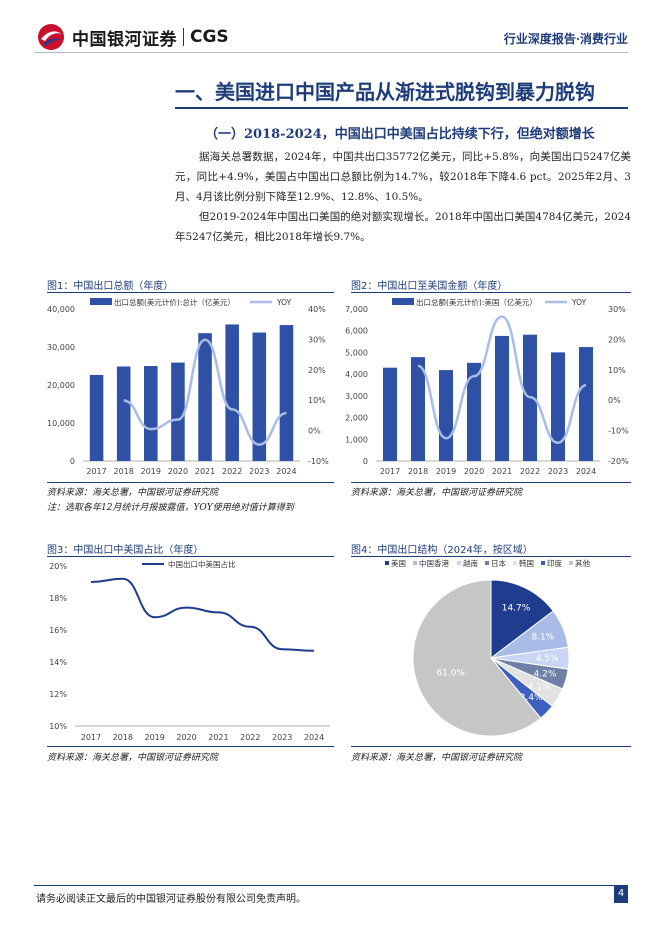 The width and height of the screenshot is (662, 936). I want to click on fig2-xtick: 2020, so click(474, 471).